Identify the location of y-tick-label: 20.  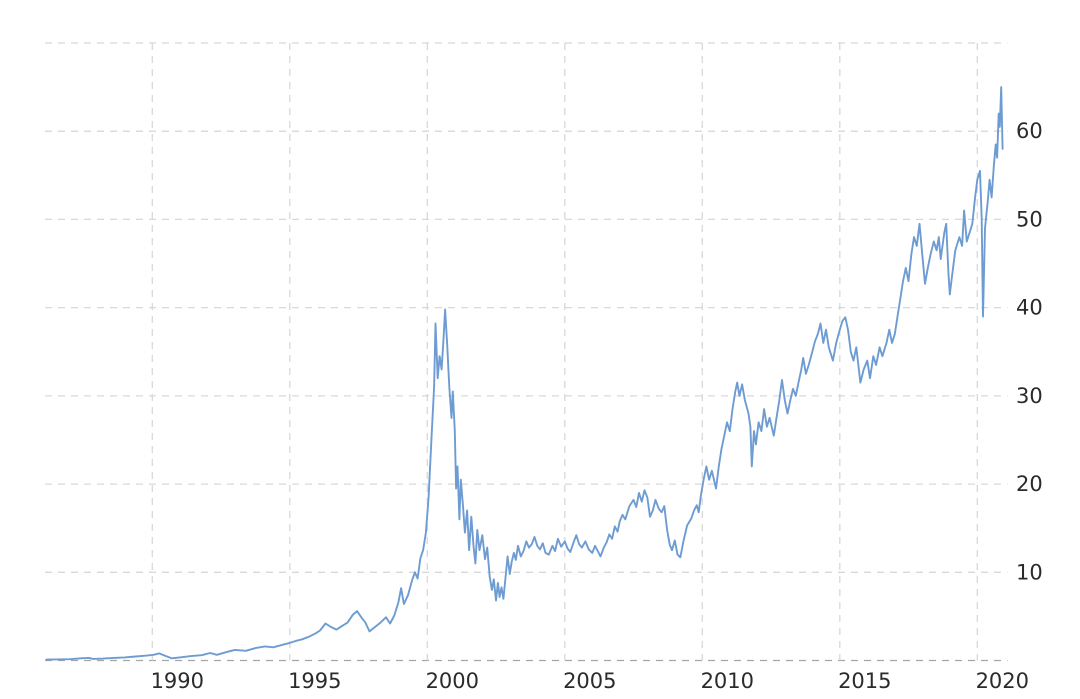
(1029, 484).